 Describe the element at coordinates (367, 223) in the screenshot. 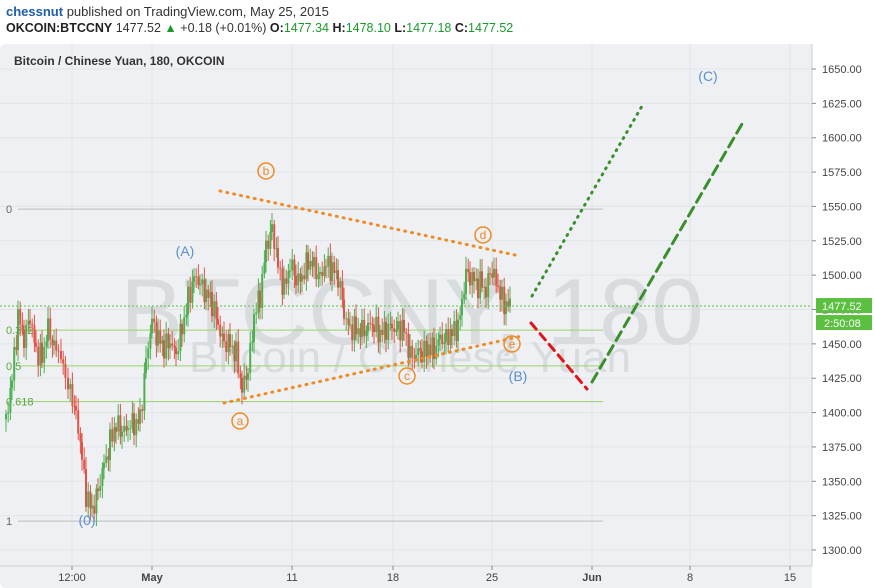

I see `resistance-trendline` at that location.